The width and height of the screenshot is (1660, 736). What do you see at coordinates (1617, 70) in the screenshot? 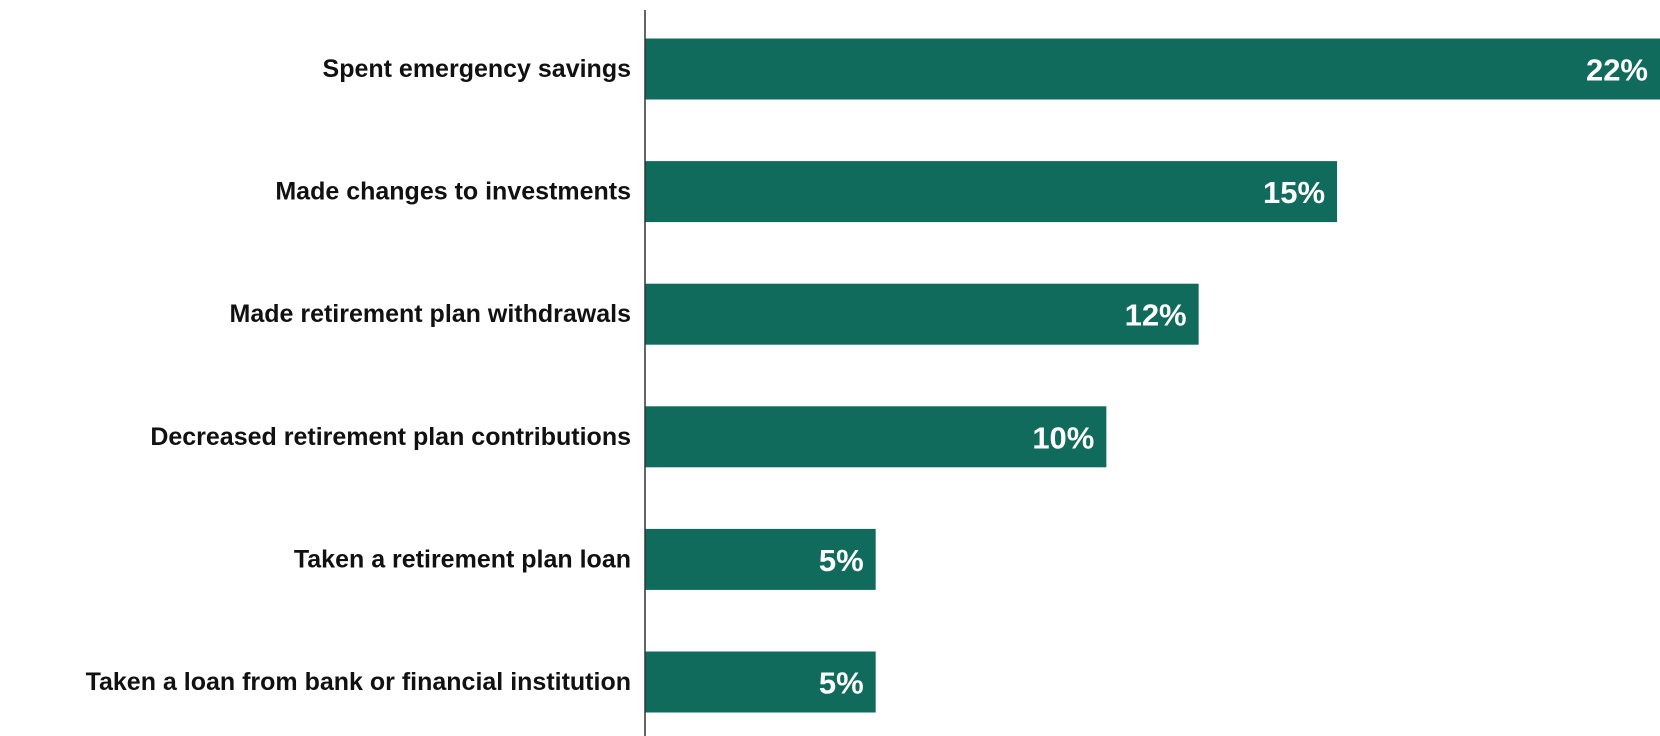
I see `value-label: 22%` at bounding box center [1617, 70].